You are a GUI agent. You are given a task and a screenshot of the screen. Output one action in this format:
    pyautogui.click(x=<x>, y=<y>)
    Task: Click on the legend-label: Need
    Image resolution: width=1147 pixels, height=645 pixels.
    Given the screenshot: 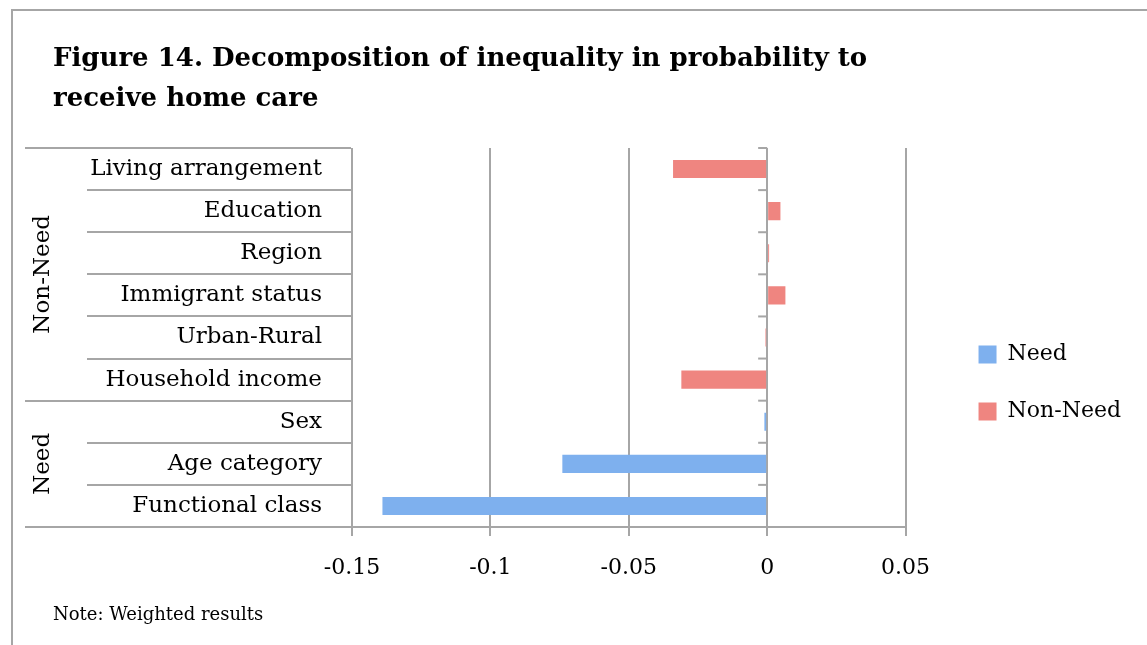 What is the action you would take?
    pyautogui.click(x=1037, y=353)
    